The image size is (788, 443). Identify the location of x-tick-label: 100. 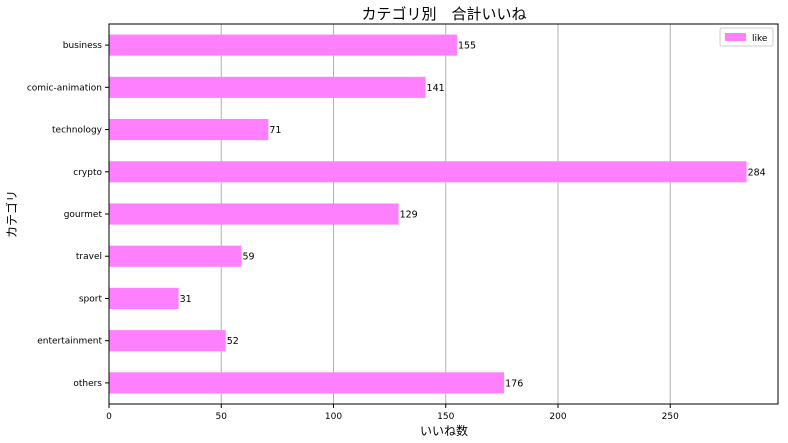
(333, 417).